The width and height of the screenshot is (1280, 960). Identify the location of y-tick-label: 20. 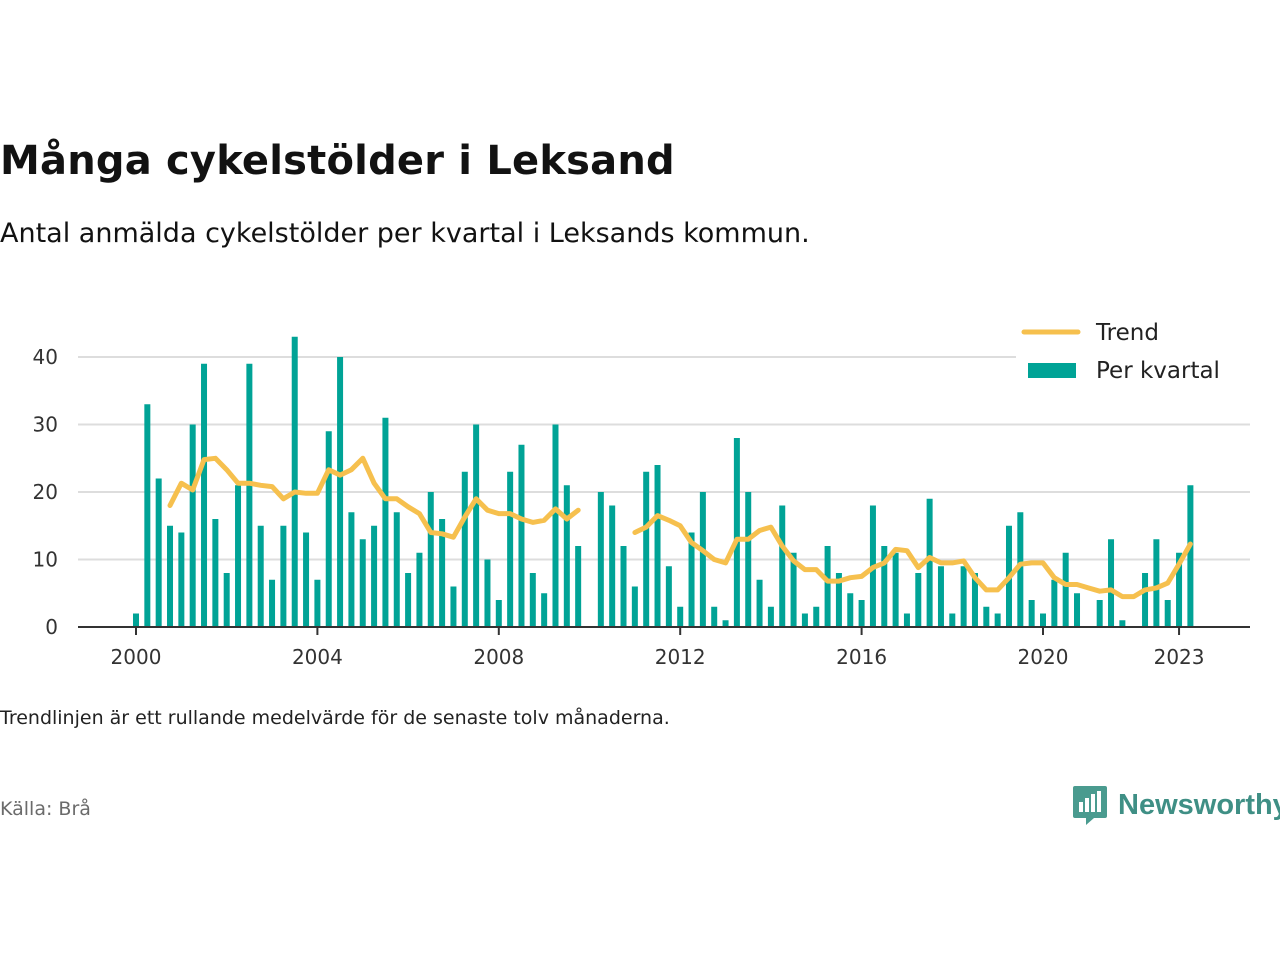
(45, 492).